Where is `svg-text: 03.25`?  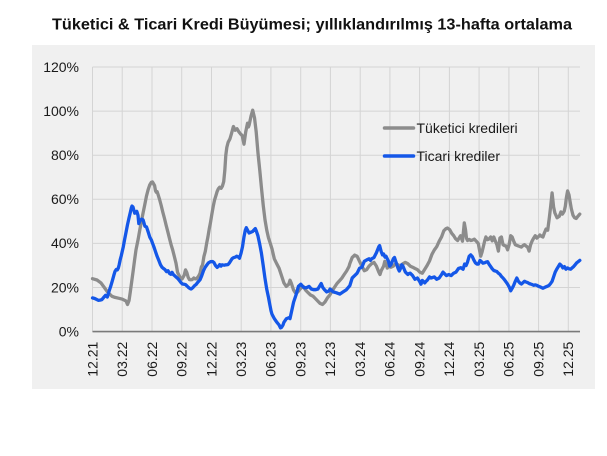 svg-text: 03.25 is located at coordinates (479, 358).